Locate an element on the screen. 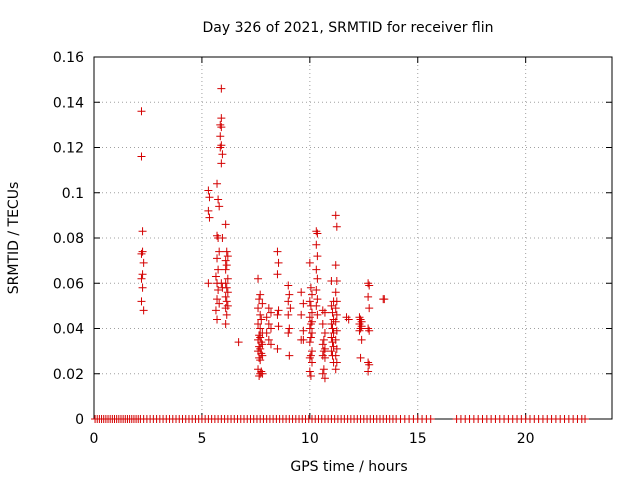  x-tick-label: 20 is located at coordinates (526, 439).